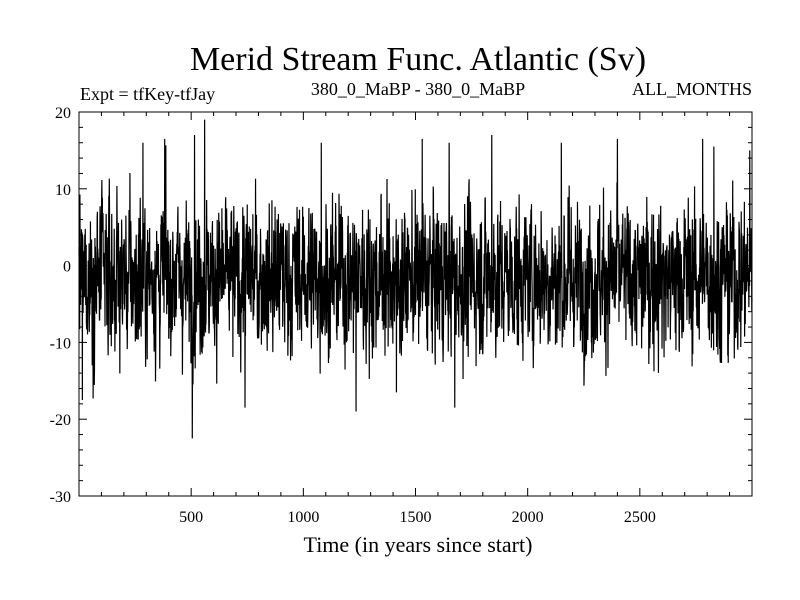 This screenshot has height=600, width=800. Describe the element at coordinates (191, 517) in the screenshot. I see `x-tick-label: 500` at that location.